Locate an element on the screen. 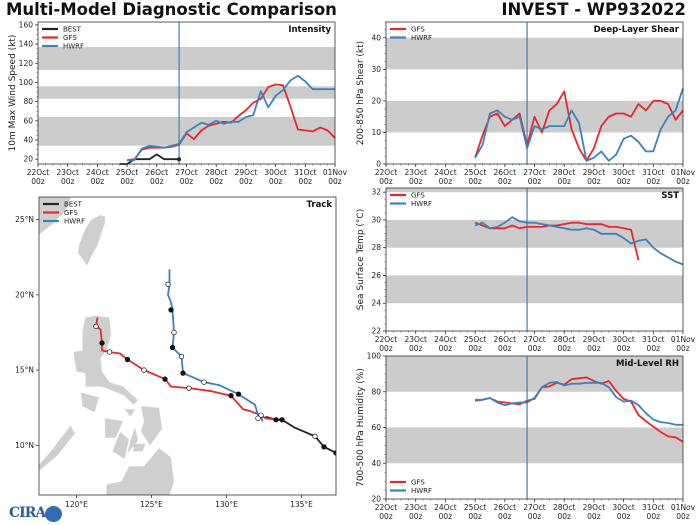  y-axis-label: 700-500 hPa Humidity (%) is located at coordinates (361, 427).